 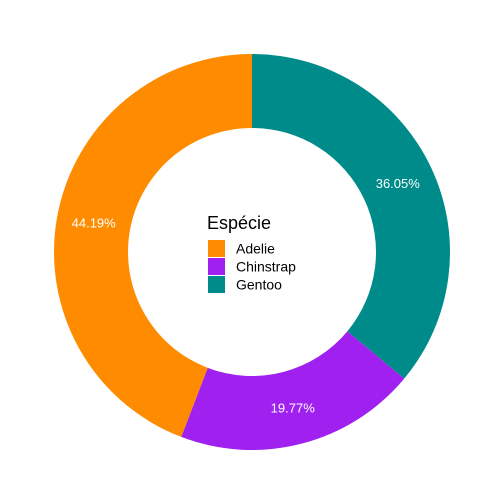 I want to click on legend: Espécie Adelie Chinstrap Gentoo, so click(x=251, y=253).